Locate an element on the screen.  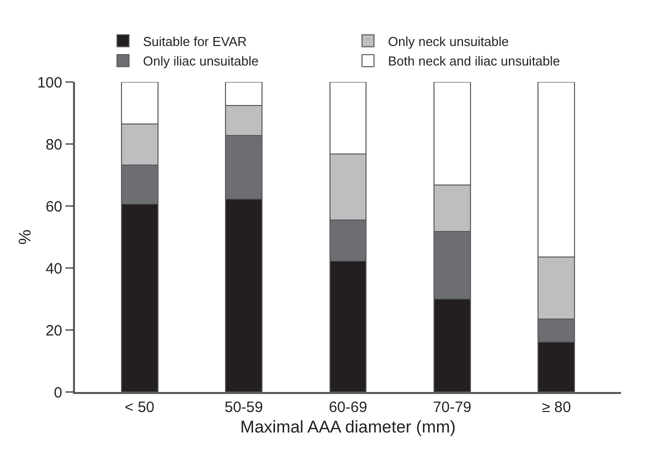
x-tick-label: ≥ 80 is located at coordinates (556, 407).